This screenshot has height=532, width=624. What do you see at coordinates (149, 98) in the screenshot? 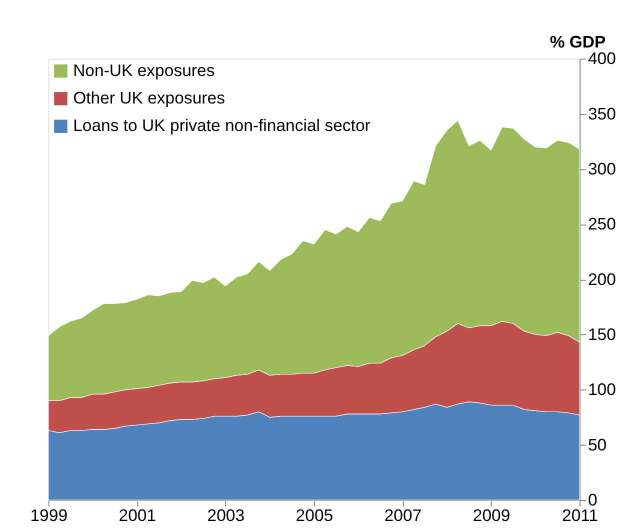
I see `legend-label: Other UK exposures` at bounding box center [149, 98].